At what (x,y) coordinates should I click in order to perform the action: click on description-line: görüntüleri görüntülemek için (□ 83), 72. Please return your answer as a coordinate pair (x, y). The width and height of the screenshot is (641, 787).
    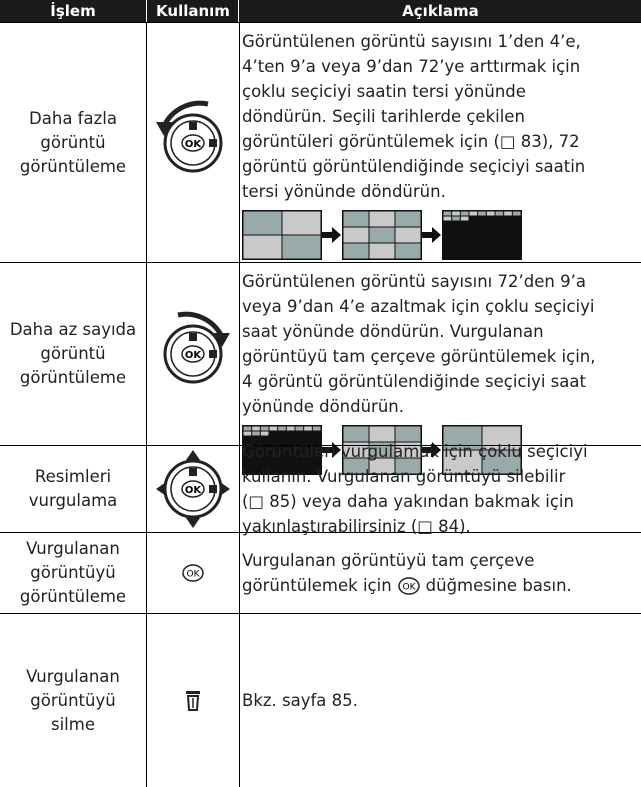
    Looking at the image, I should click on (411, 141).